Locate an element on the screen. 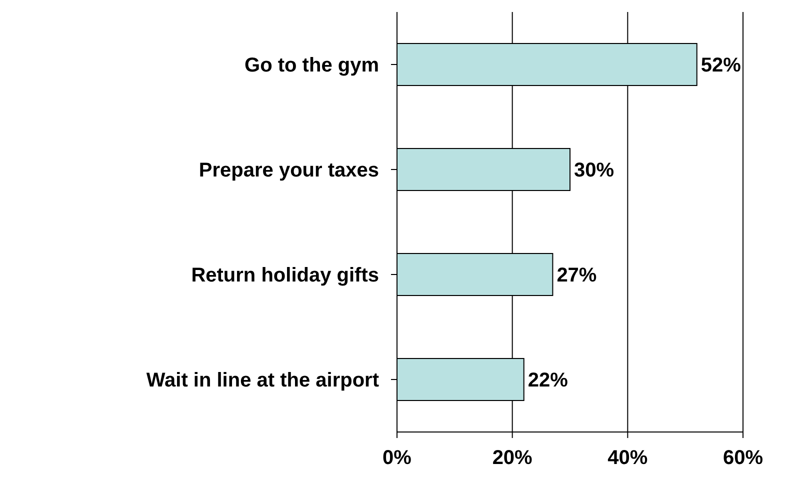 The image size is (787, 493). y-tick-label: Return holiday gifts is located at coordinates (285, 275).